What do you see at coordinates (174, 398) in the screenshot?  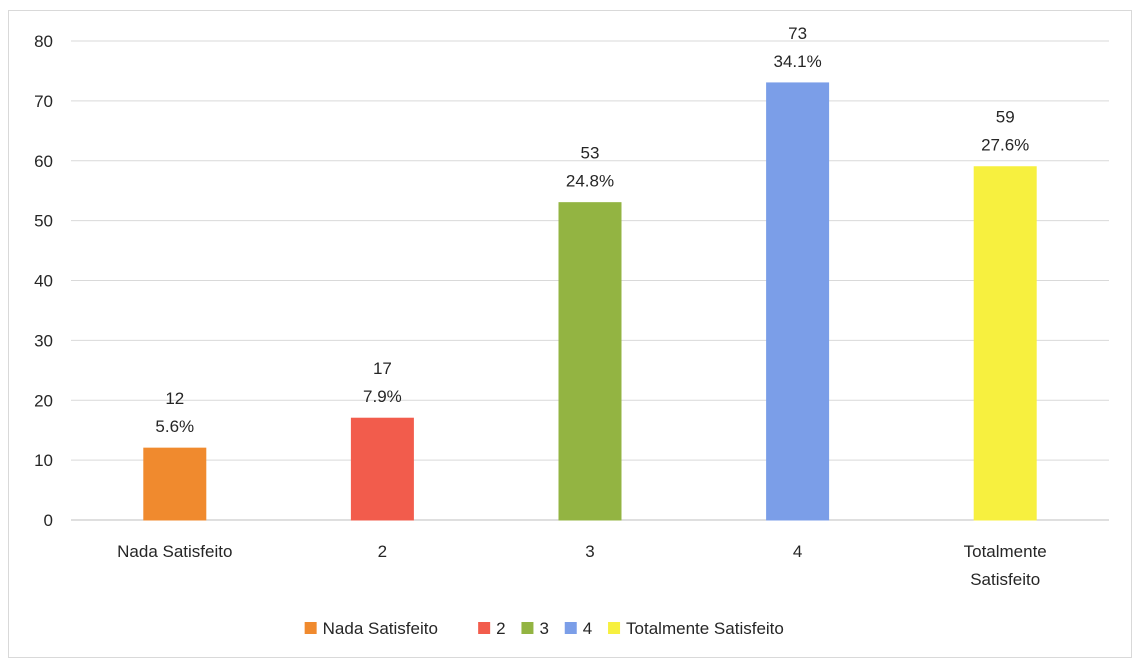 I see `data-label-count: 12` at bounding box center [174, 398].